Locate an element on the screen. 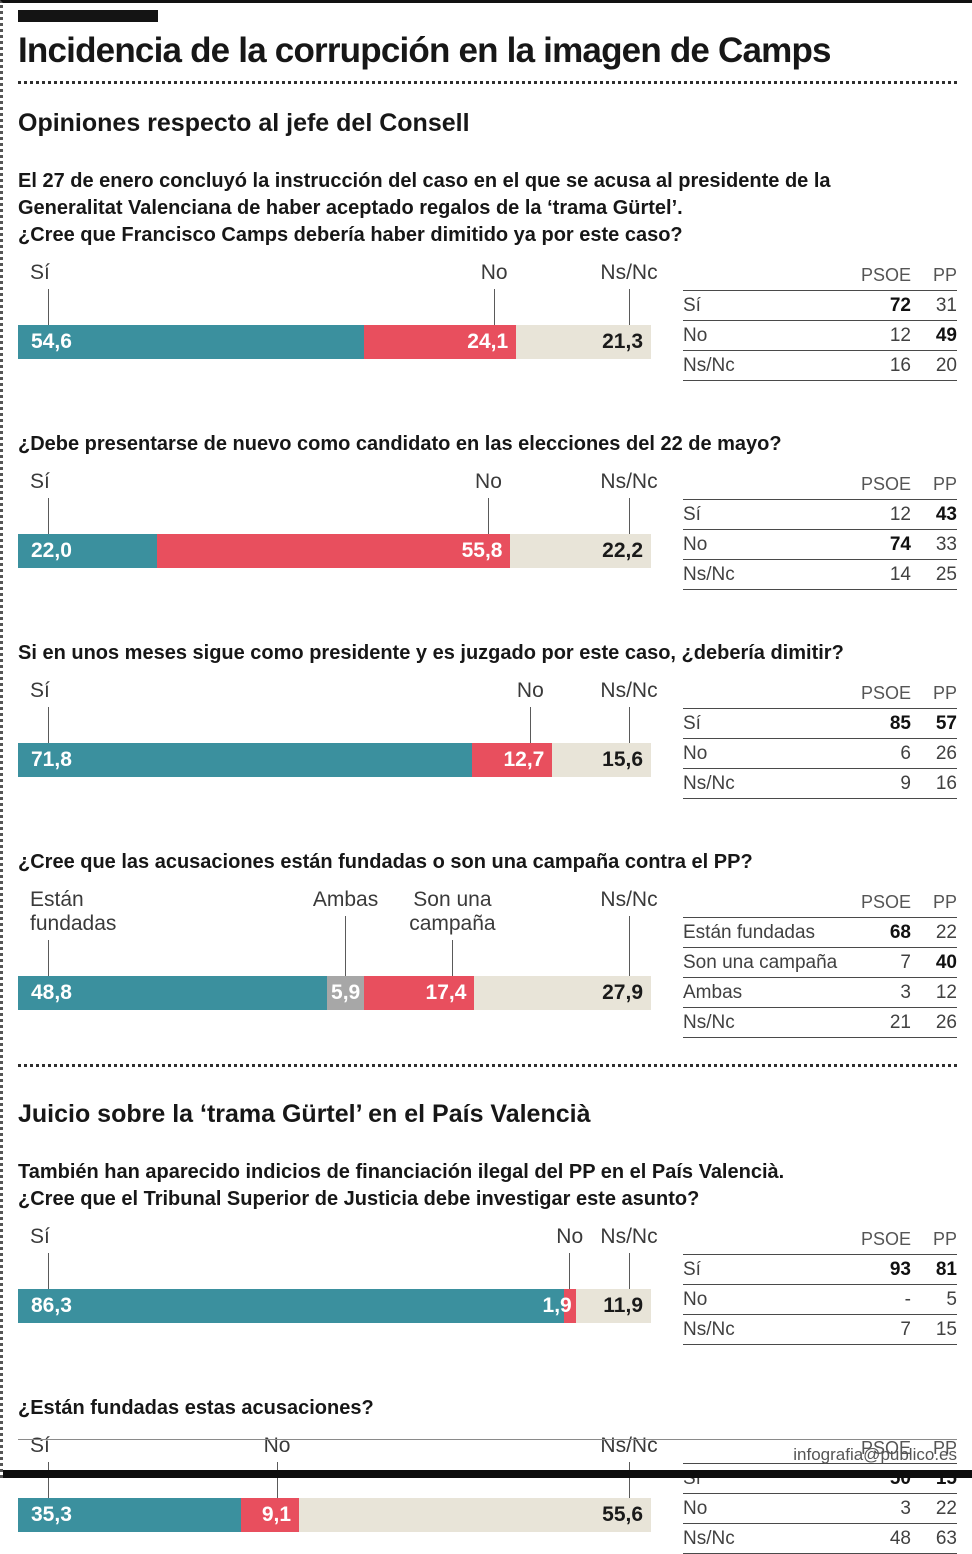 The width and height of the screenshot is (972, 1554). segment-label-line: campaña is located at coordinates (452, 923).